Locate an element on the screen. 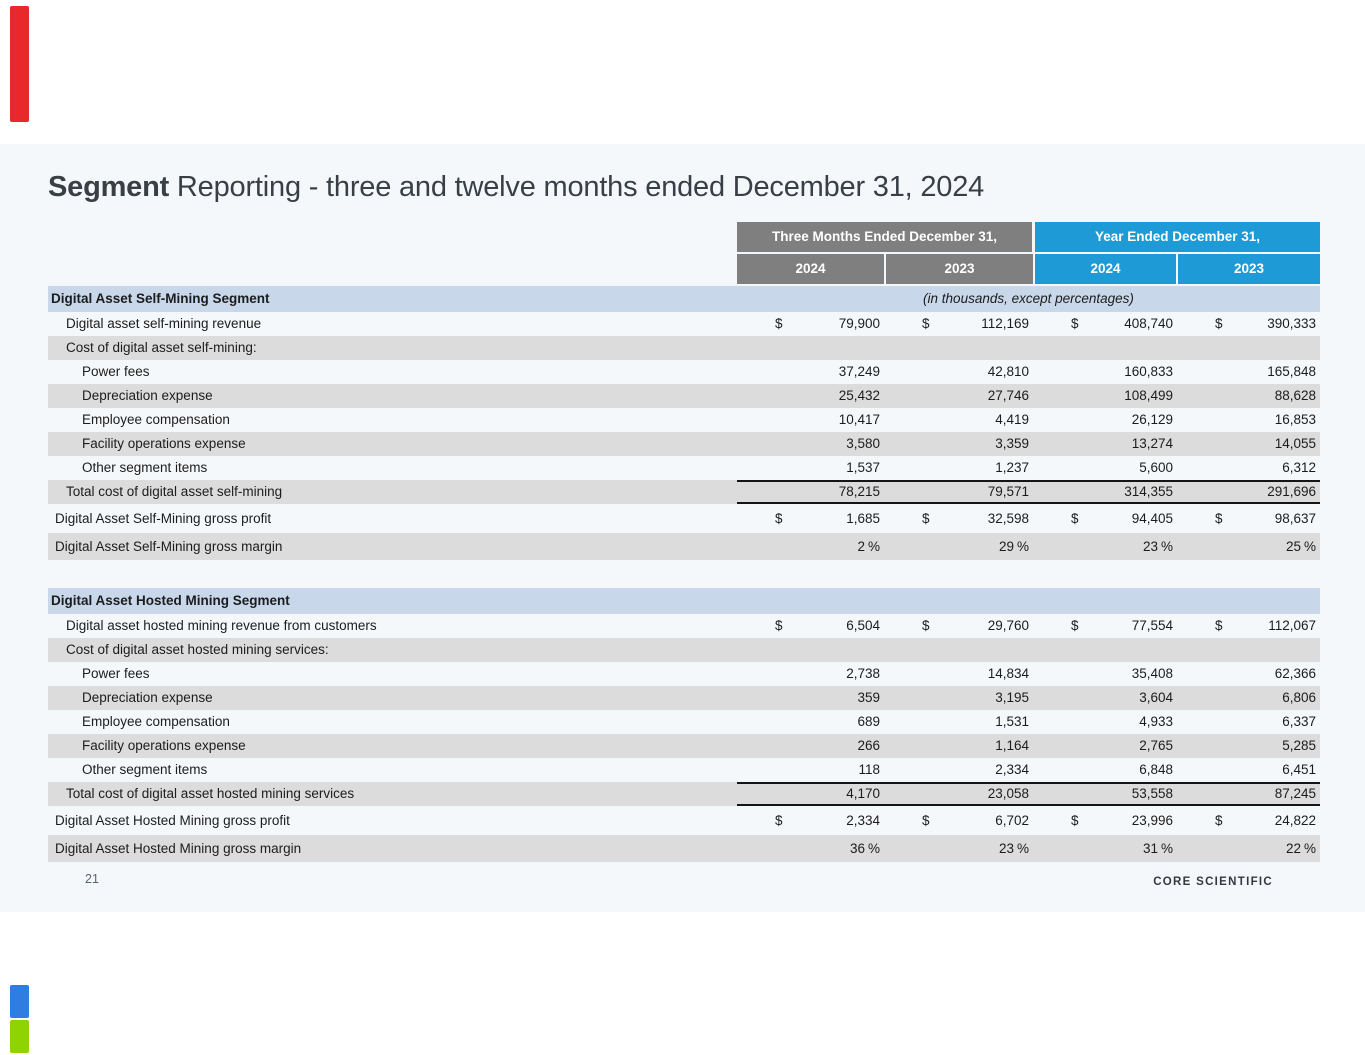 The height and width of the screenshot is (1055, 1365). cell-value: 359 is located at coordinates (810, 698).